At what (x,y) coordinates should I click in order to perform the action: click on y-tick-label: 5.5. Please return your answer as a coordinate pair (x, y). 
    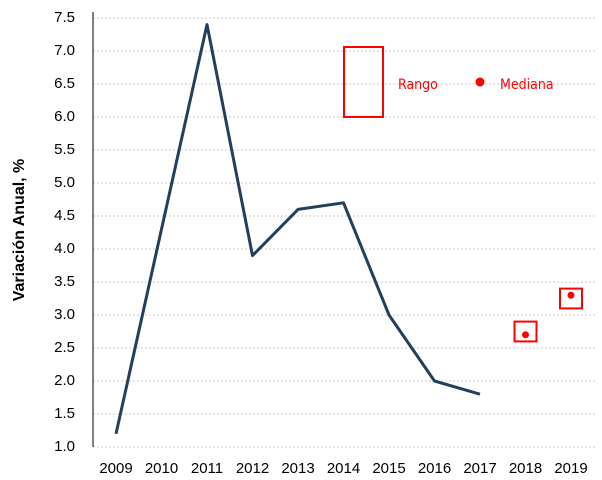
    Looking at the image, I should click on (64, 149).